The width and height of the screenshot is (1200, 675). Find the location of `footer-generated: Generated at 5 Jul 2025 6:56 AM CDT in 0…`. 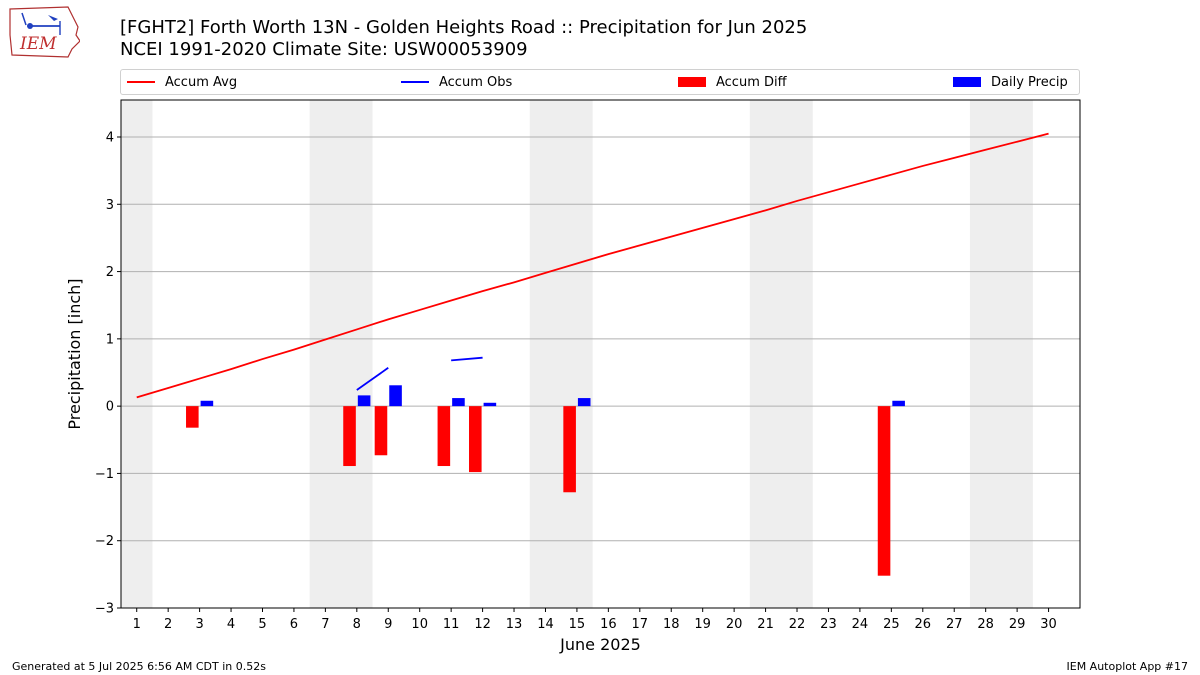

footer-generated: Generated at 5 Jul 2025 6:56 AM CDT in 0… is located at coordinates (139, 666).